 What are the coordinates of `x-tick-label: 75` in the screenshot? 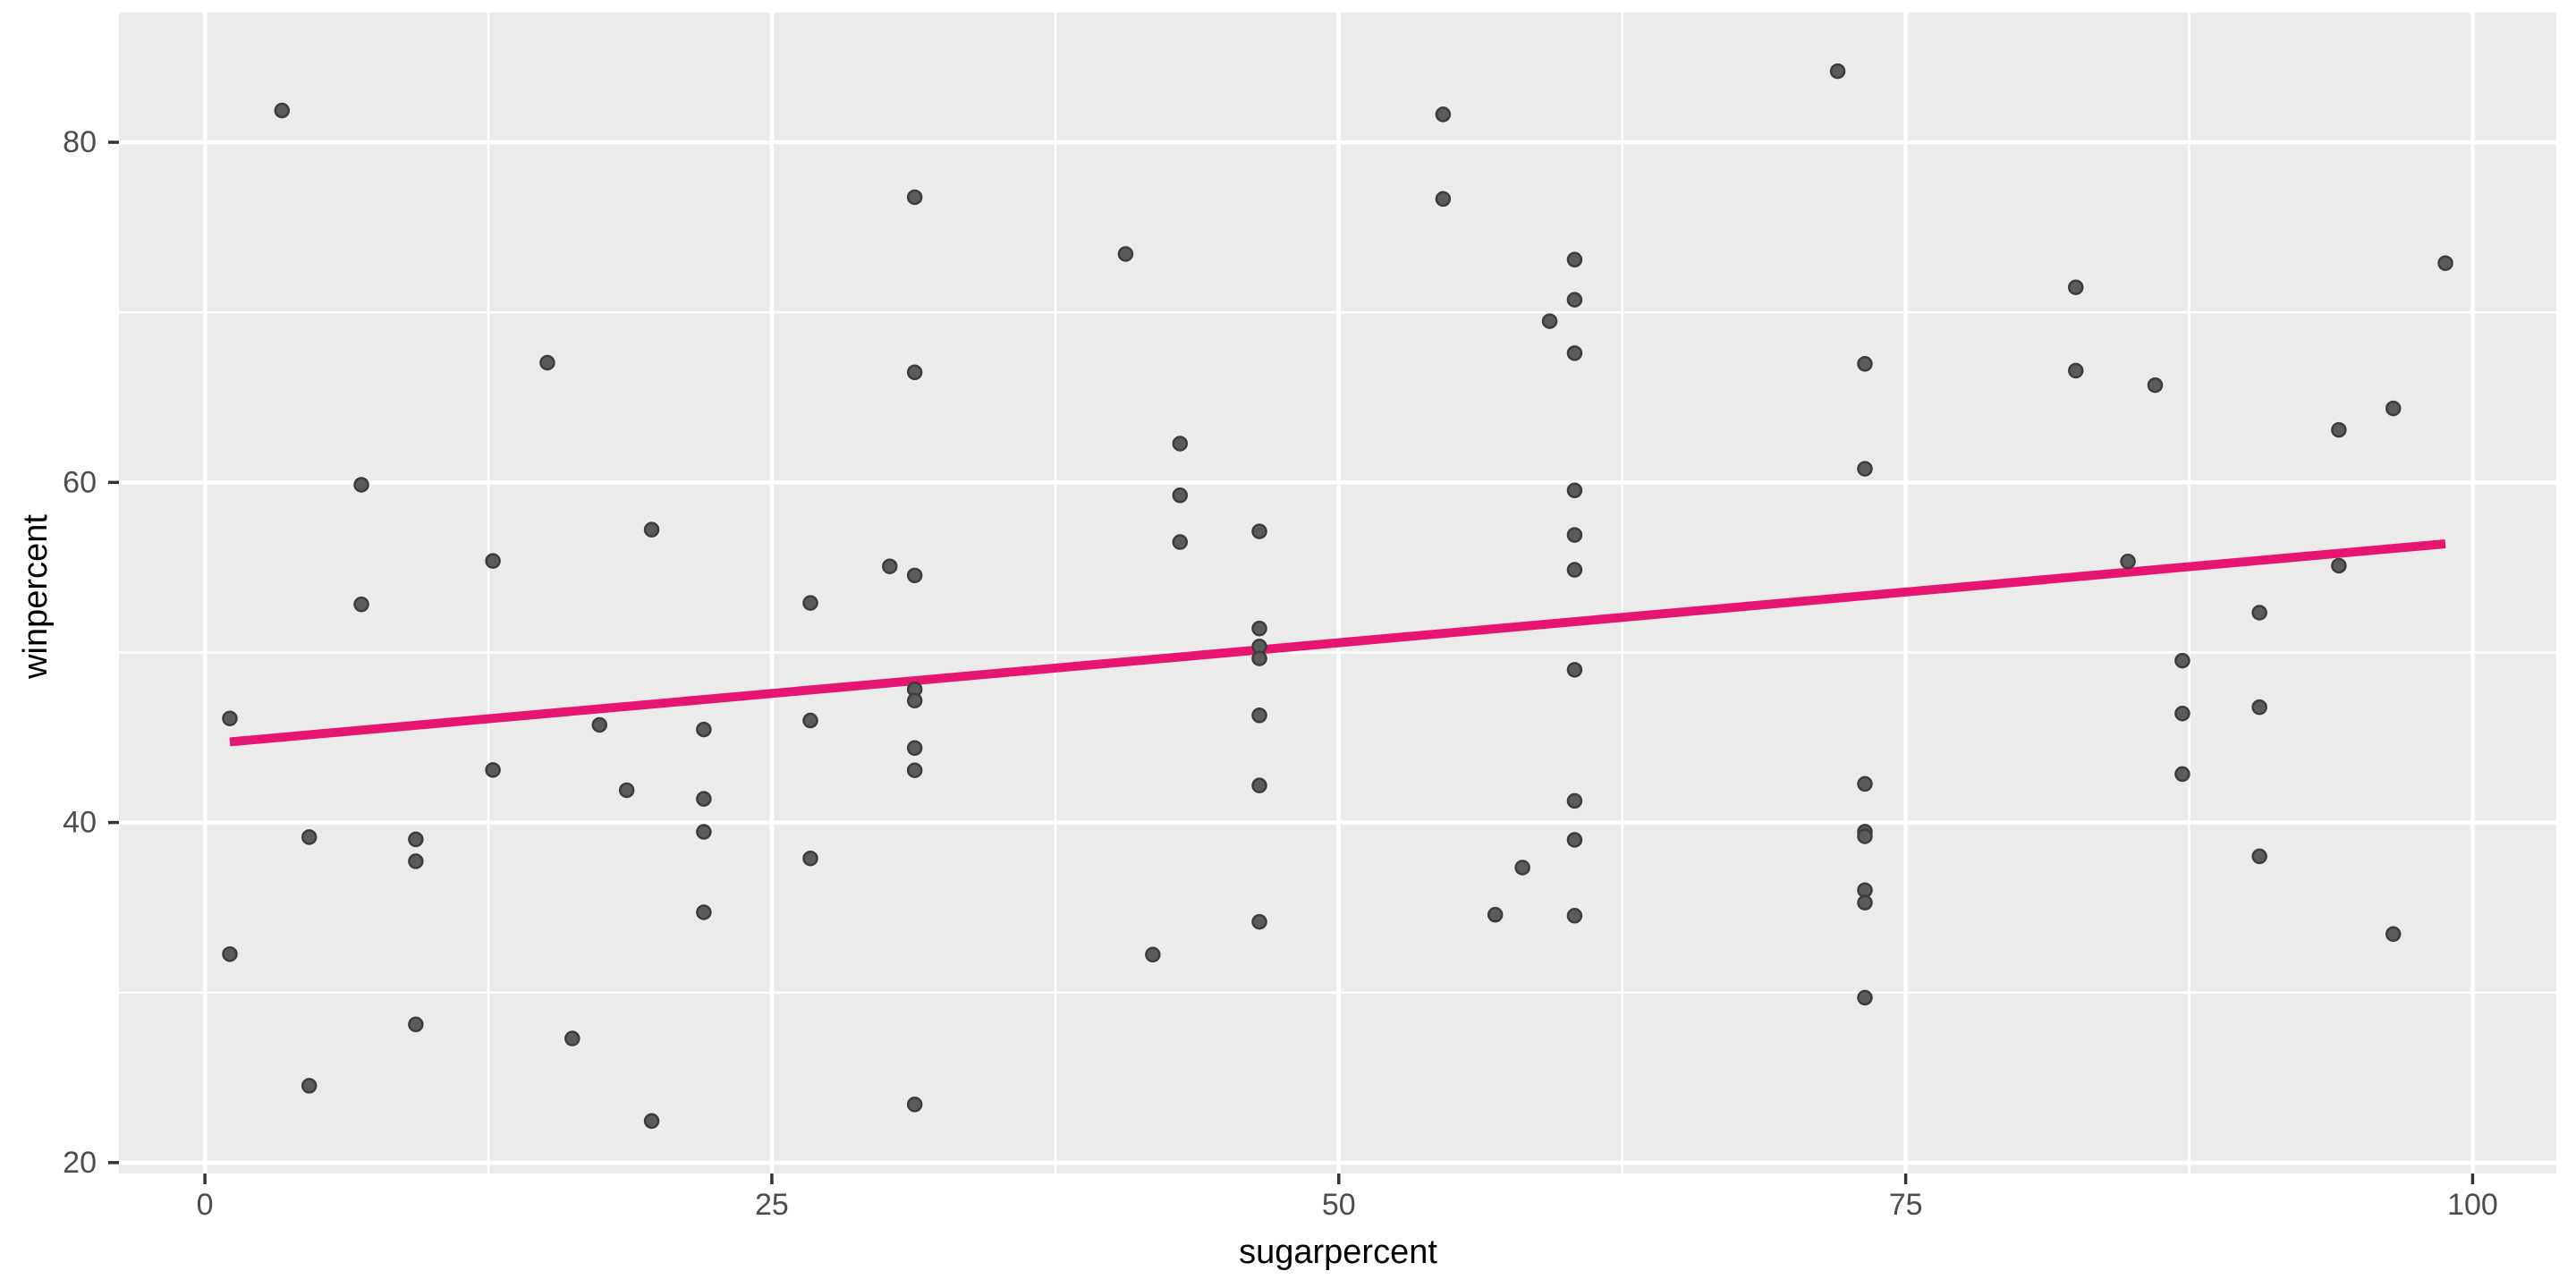 It's located at (1906, 1205).